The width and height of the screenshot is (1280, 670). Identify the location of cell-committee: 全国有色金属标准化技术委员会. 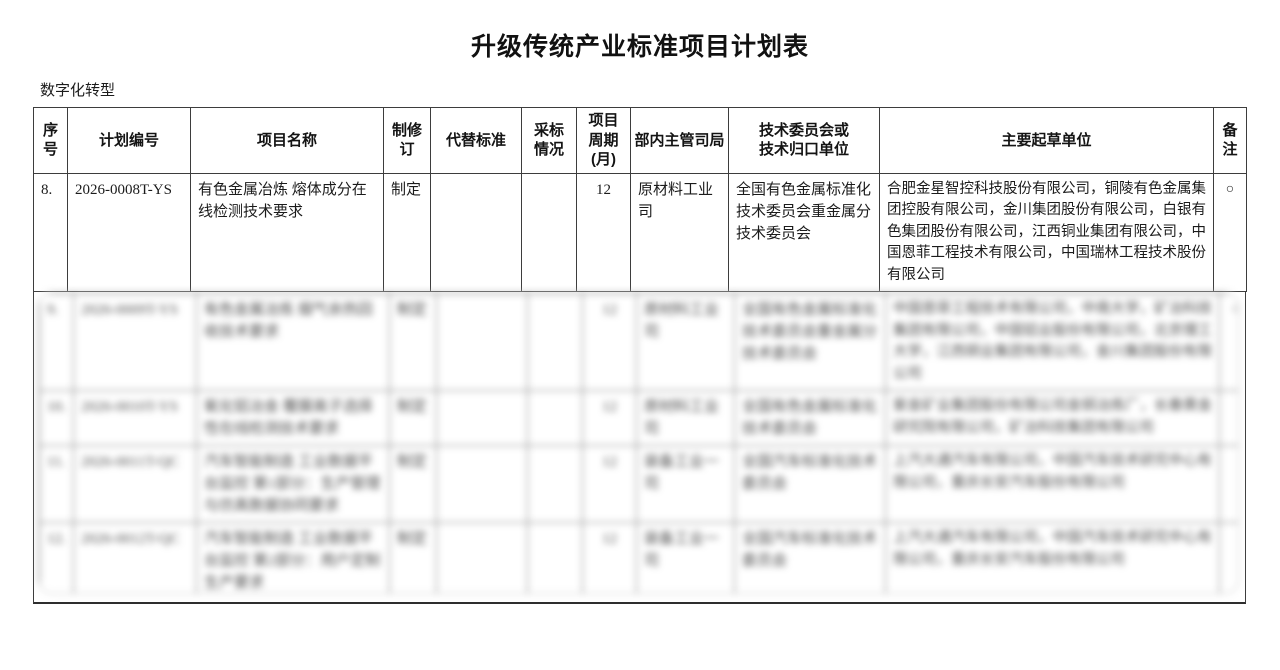
(810, 418).